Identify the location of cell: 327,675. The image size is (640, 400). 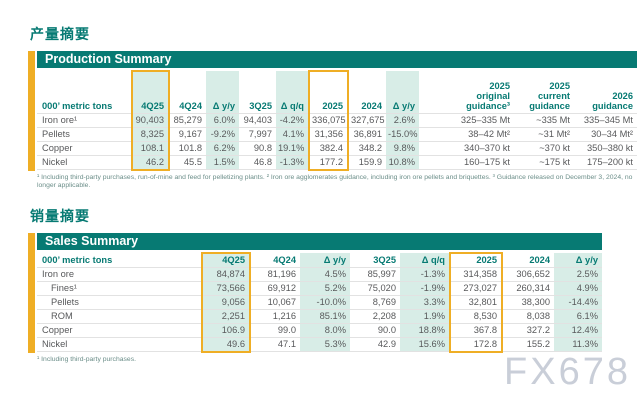
(367, 119).